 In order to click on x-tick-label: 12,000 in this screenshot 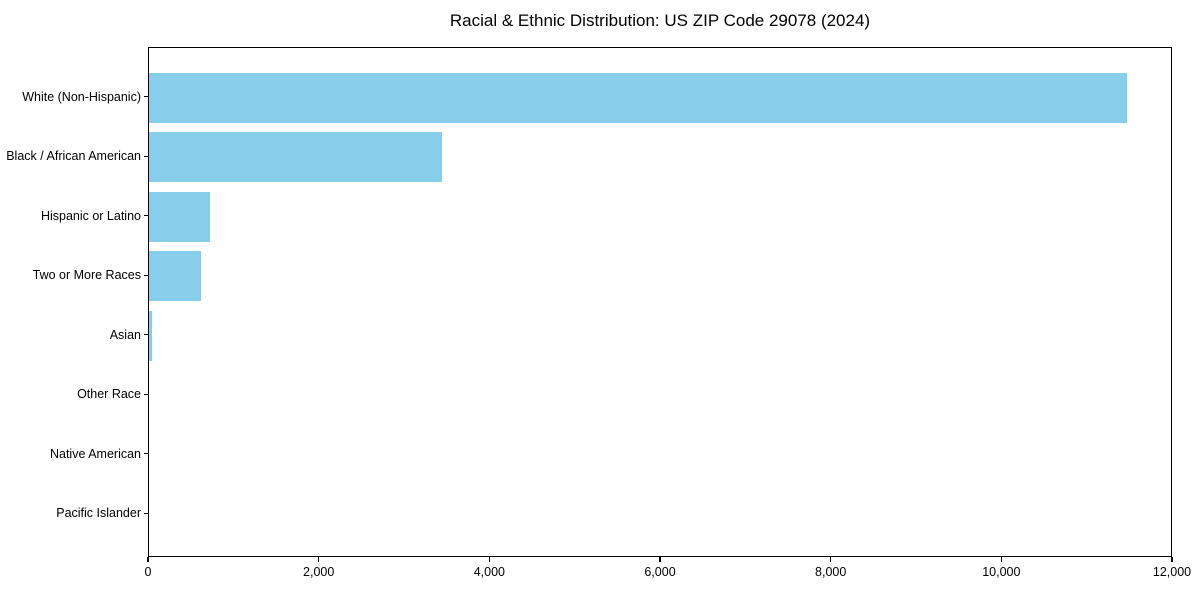, I will do `click(1172, 572)`.